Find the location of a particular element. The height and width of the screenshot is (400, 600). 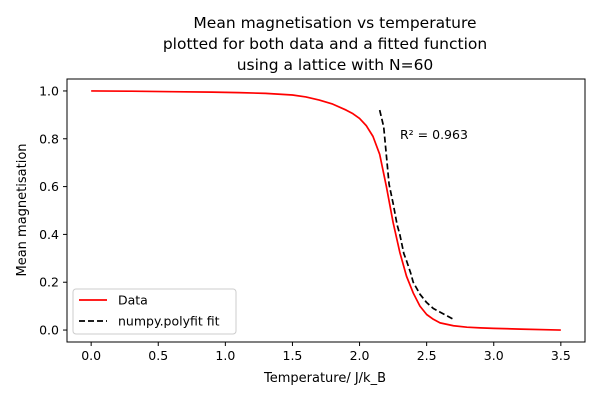

y-axis: 0.0 0.2 0.4 0.6 0.8 1.0 is located at coordinates (53, 210).